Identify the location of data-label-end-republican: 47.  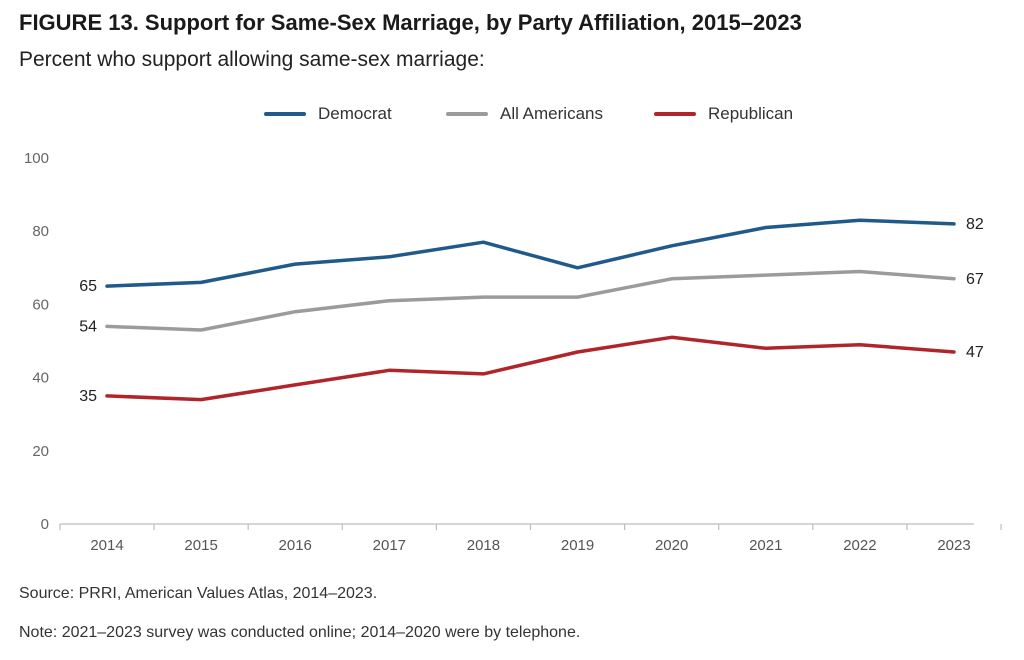
(975, 352).